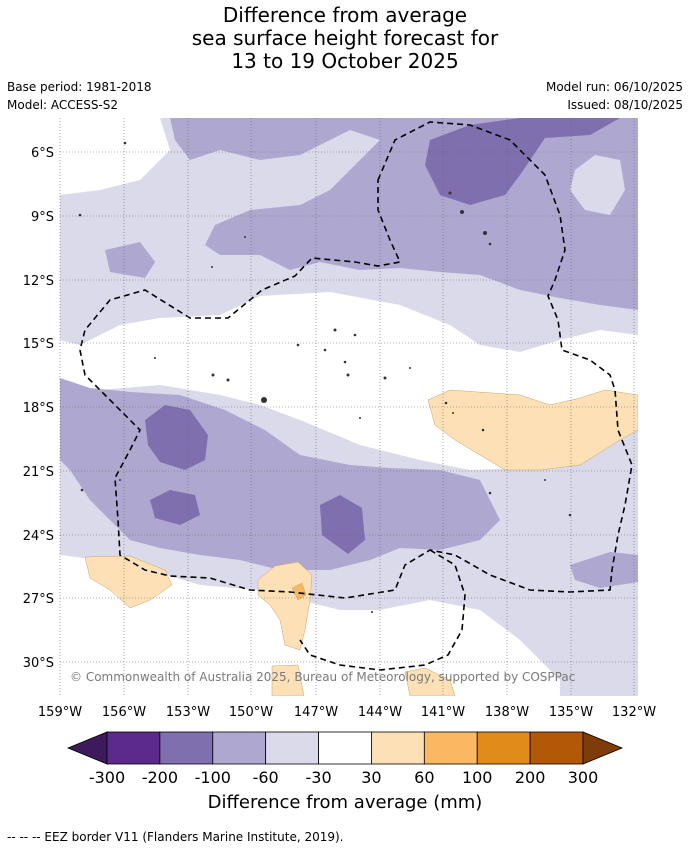 This screenshot has width=690, height=850. I want to click on lat-tick-label: 9°S, so click(42, 217).